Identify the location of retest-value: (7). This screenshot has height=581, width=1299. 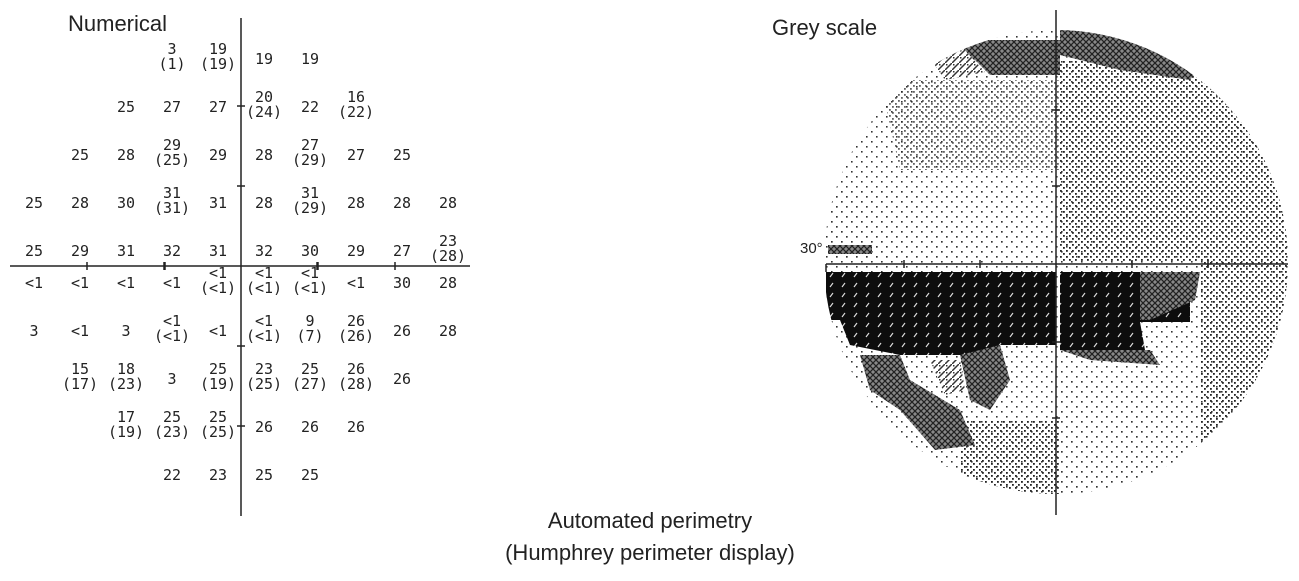
(309, 336).